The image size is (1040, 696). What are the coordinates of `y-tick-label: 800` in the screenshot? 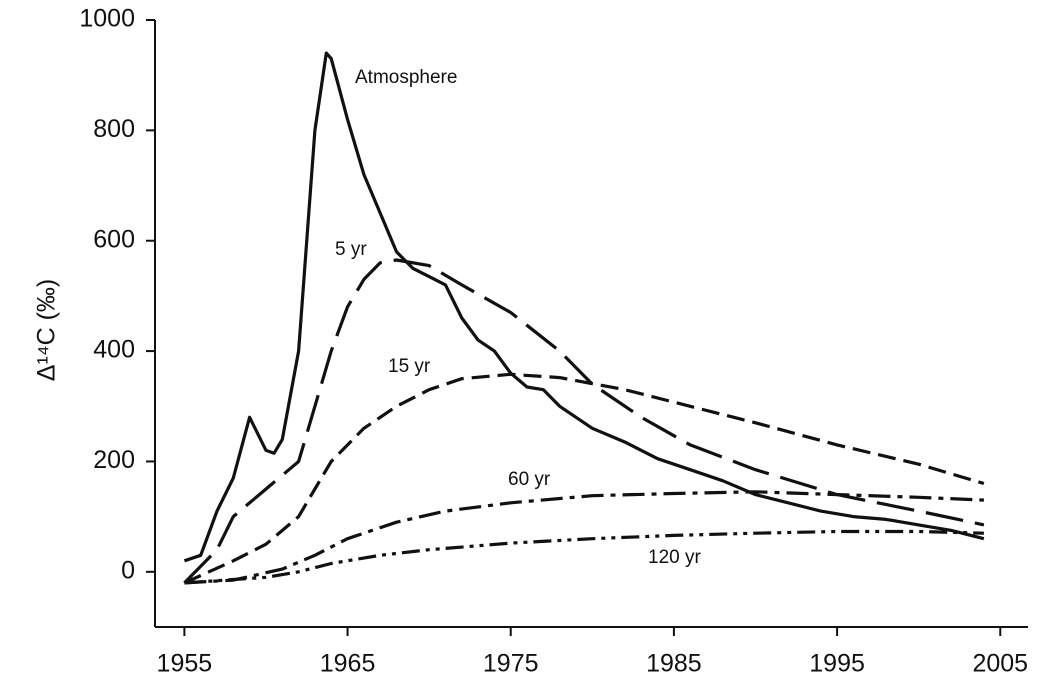 It's located at (114, 129).